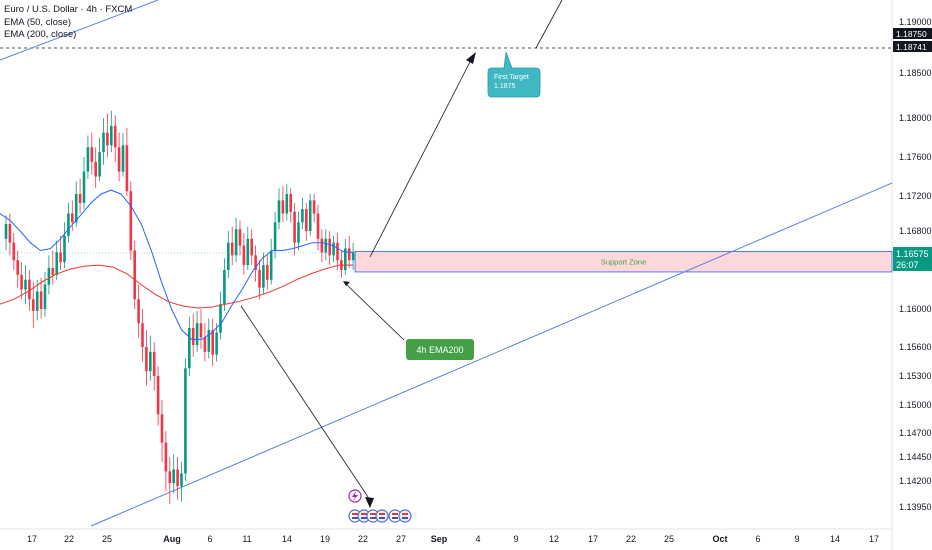 This screenshot has height=550, width=932. What do you see at coordinates (719, 539) in the screenshot?
I see `x-tick-label: Oct` at bounding box center [719, 539].